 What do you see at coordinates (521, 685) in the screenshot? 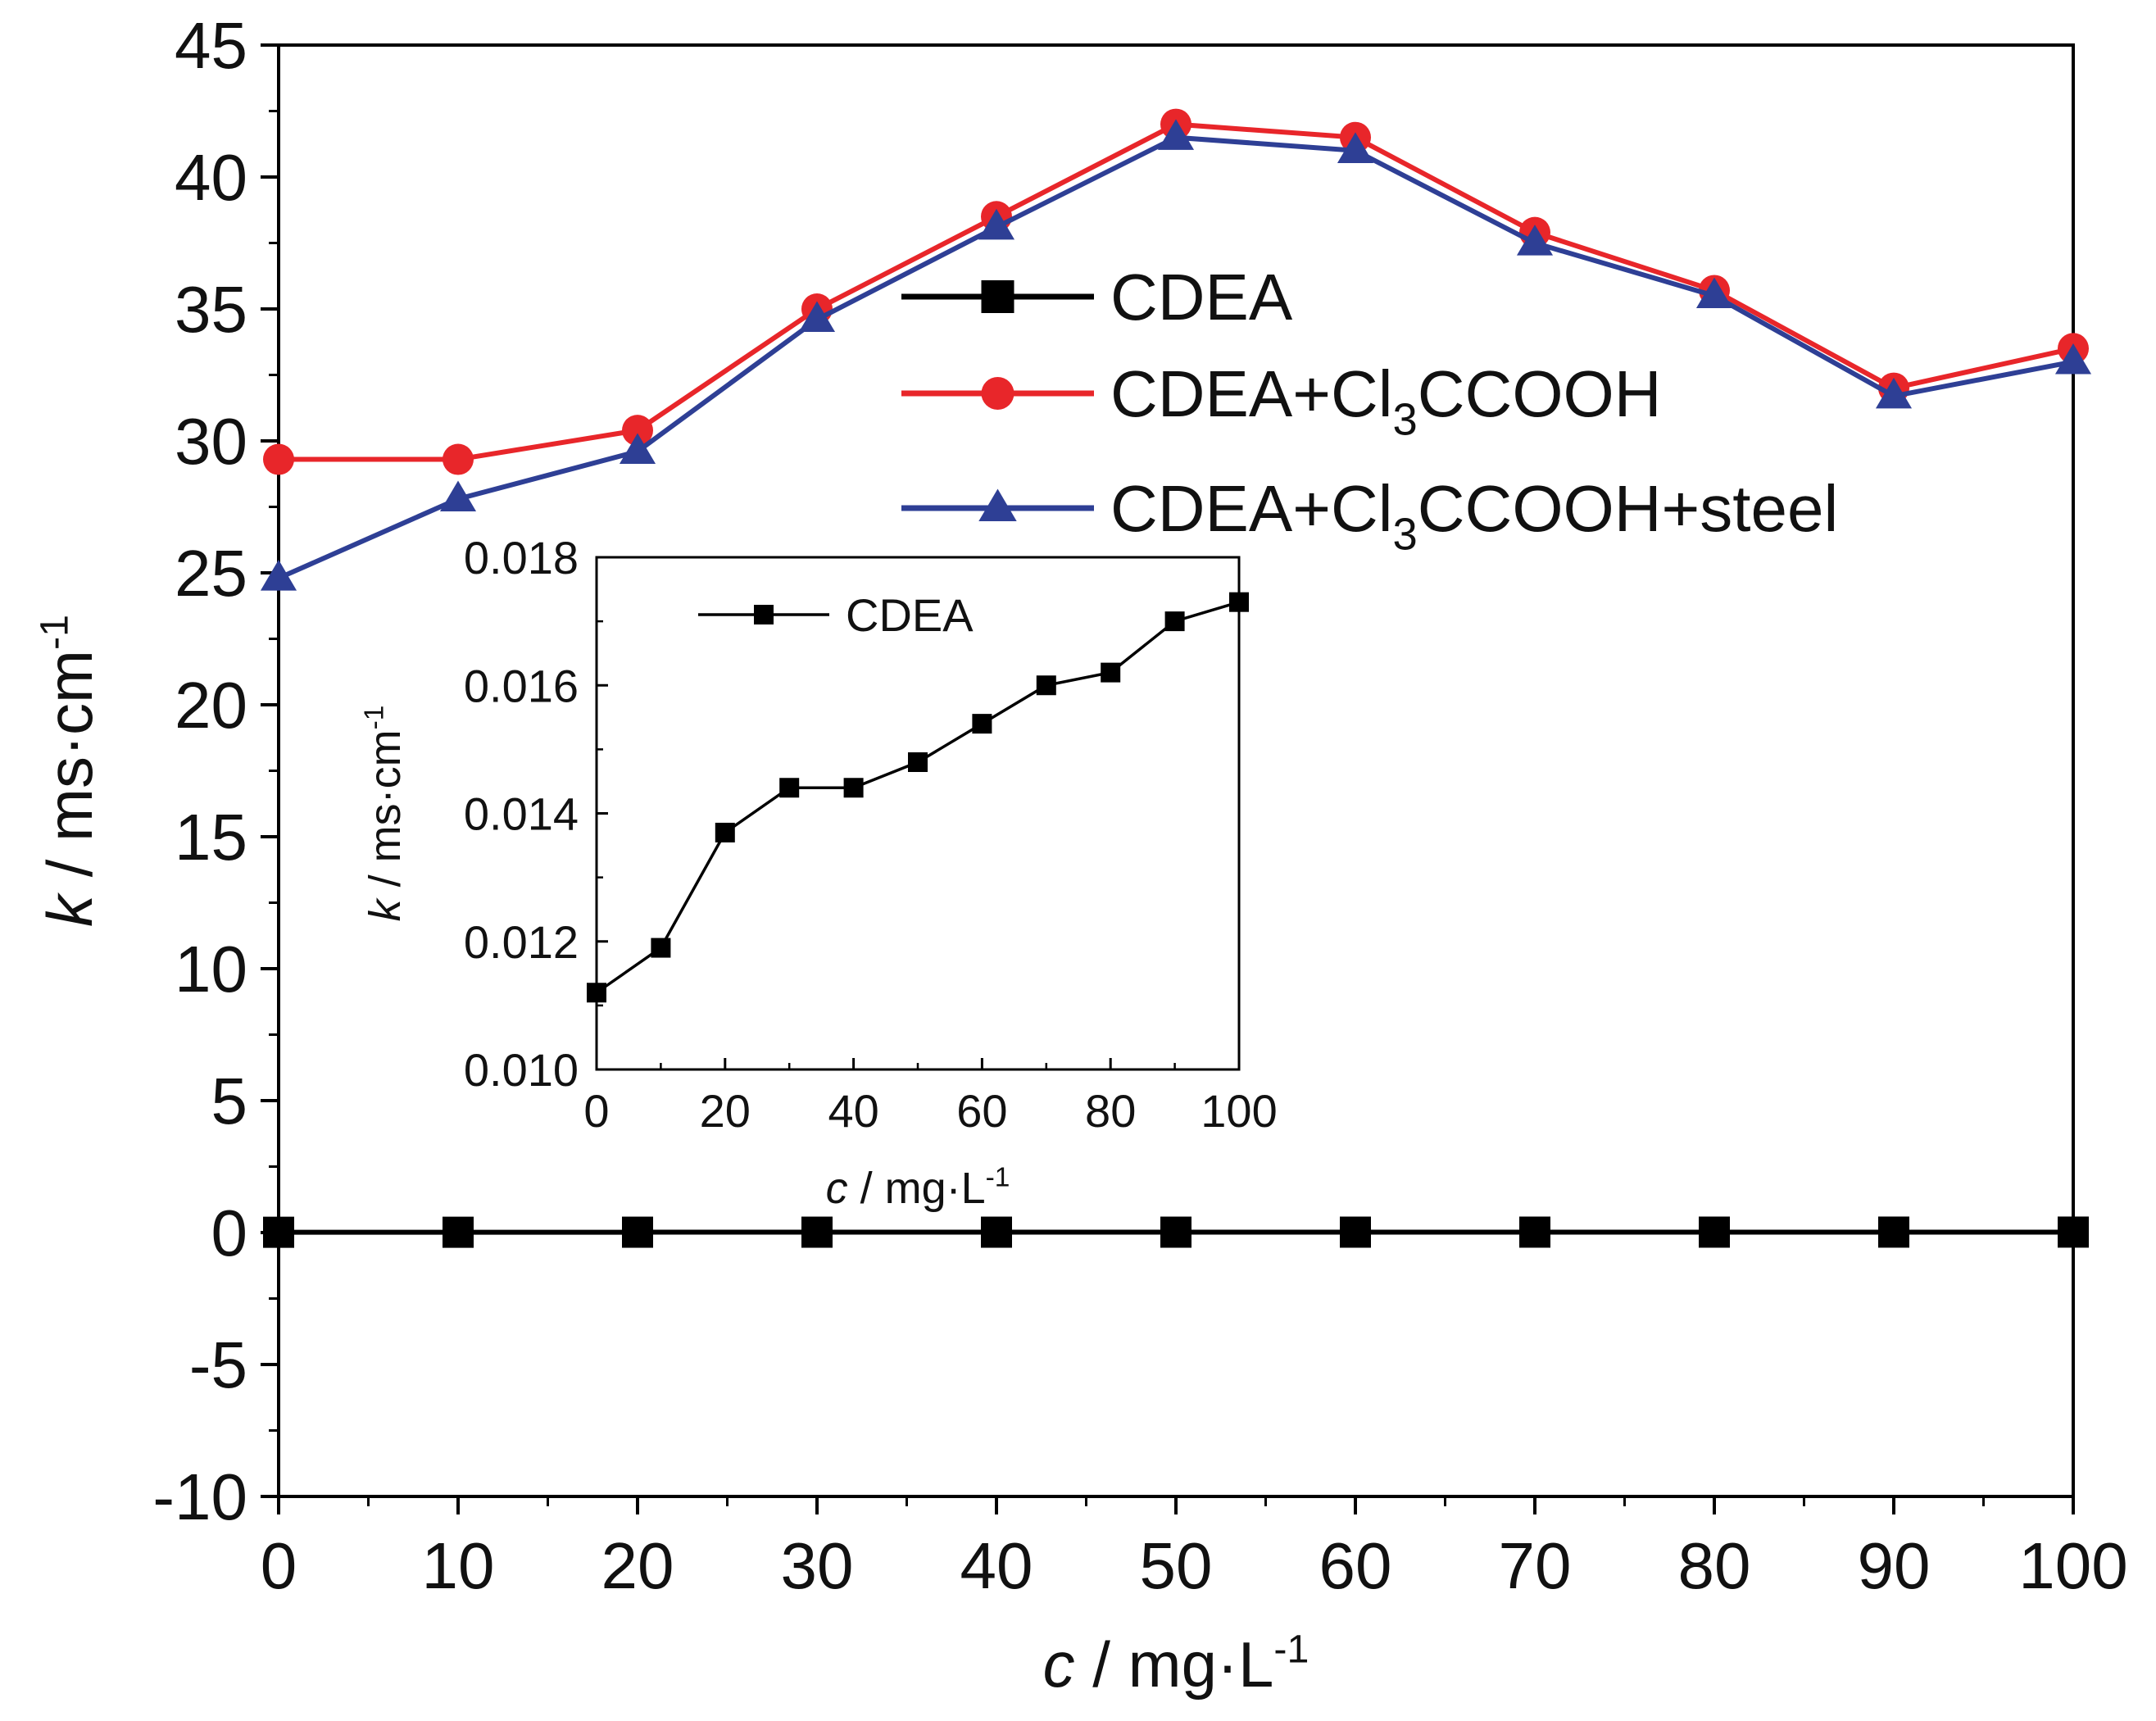
I see `inset-y-tick-label: 0.016` at bounding box center [521, 685].